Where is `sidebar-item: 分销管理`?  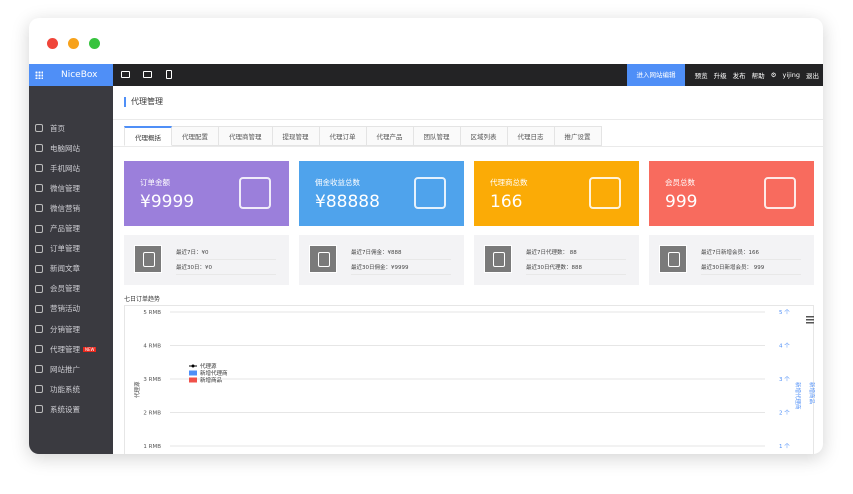
sidebar-item: 分销管理 is located at coordinates (57, 329).